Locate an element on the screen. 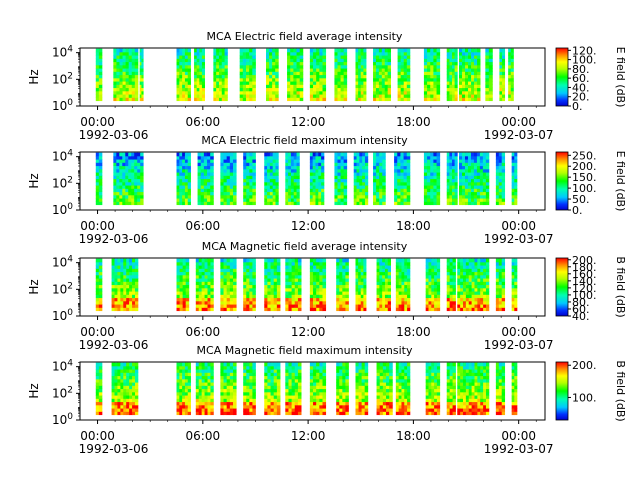  x-tick-label: 06:00 is located at coordinates (203, 226).